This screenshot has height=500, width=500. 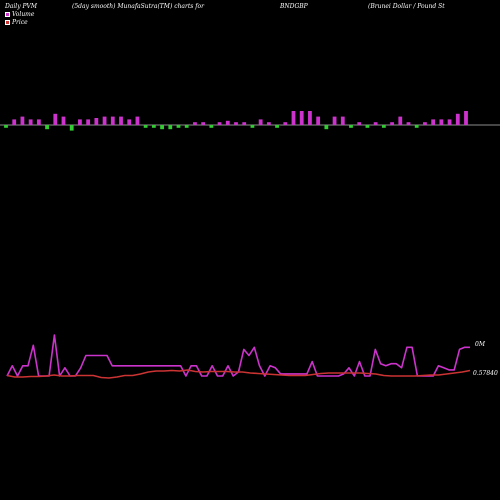 I want to click on chart-symbol: BNDGBP, so click(x=294, y=6).